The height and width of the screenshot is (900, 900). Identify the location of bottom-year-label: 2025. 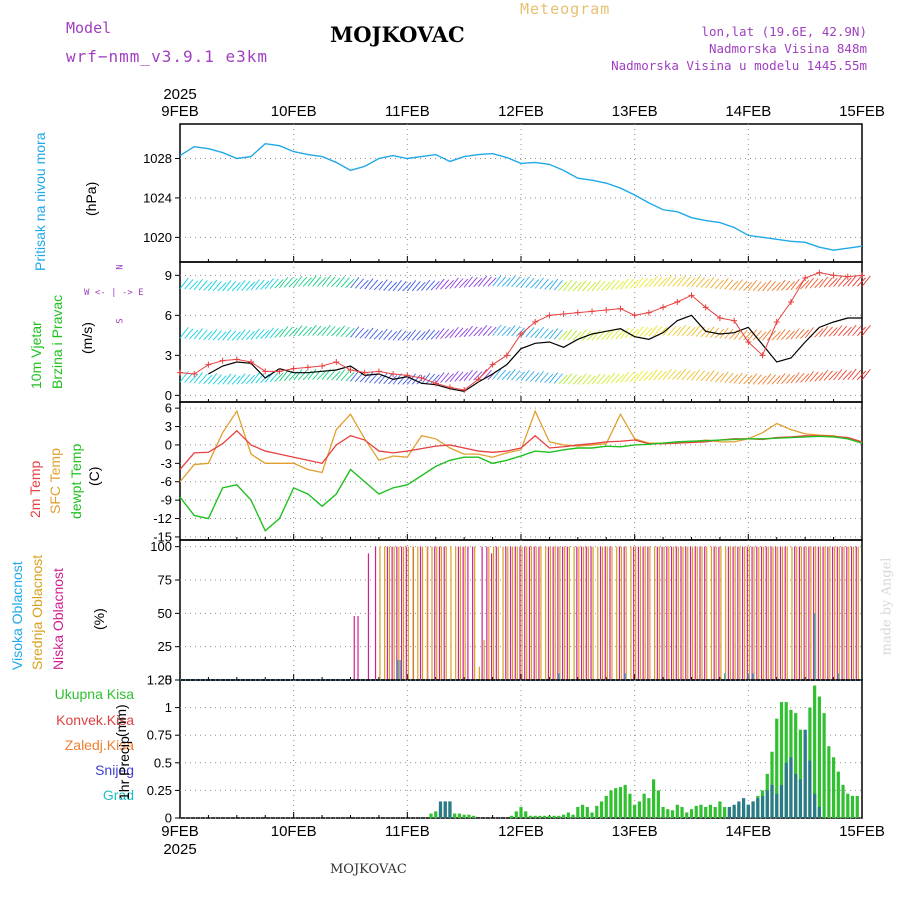
(179, 849).